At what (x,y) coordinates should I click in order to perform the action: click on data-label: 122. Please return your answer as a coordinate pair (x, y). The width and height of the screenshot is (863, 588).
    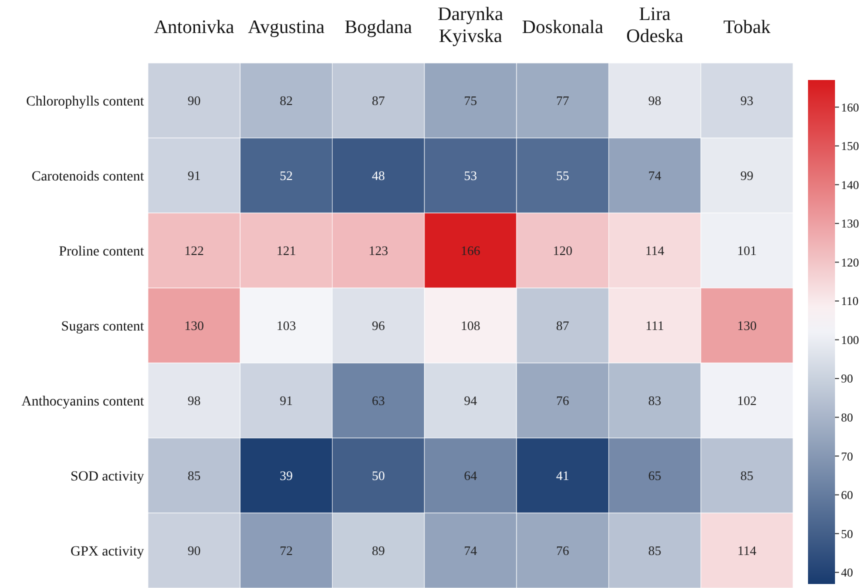
    Looking at the image, I should click on (194, 250).